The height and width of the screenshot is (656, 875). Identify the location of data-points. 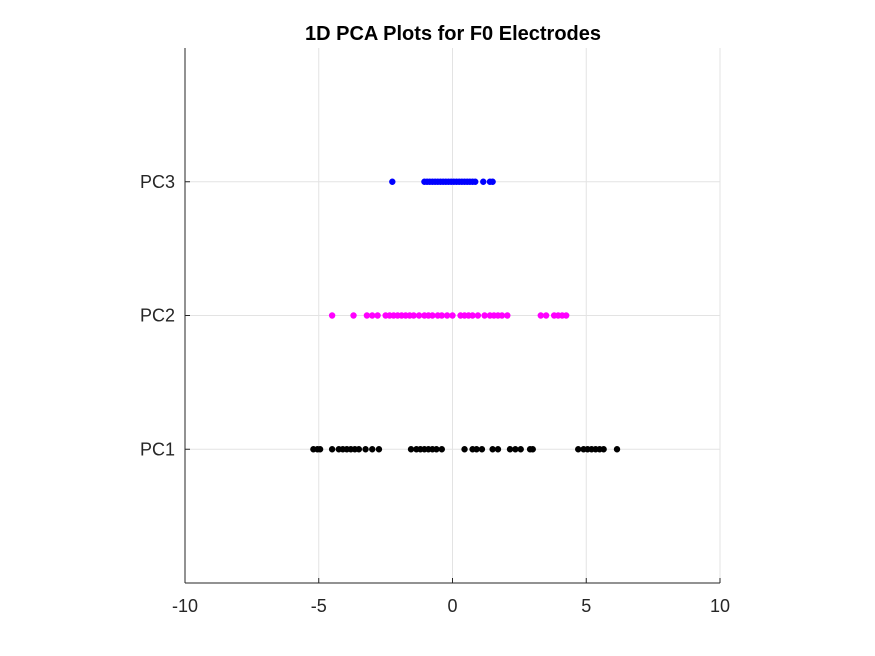
(465, 315).